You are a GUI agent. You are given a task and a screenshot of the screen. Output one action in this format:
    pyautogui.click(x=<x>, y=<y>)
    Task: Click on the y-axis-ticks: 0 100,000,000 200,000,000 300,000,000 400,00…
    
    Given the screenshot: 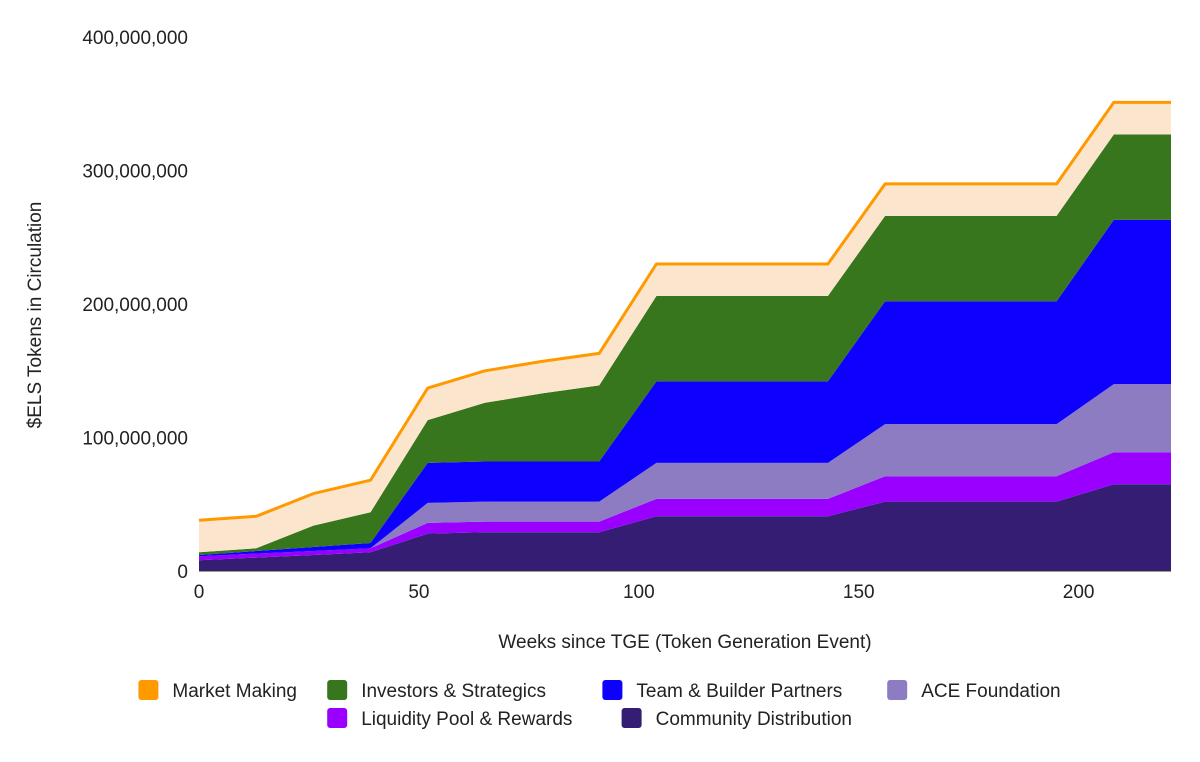 What is the action you would take?
    pyautogui.click(x=135, y=305)
    